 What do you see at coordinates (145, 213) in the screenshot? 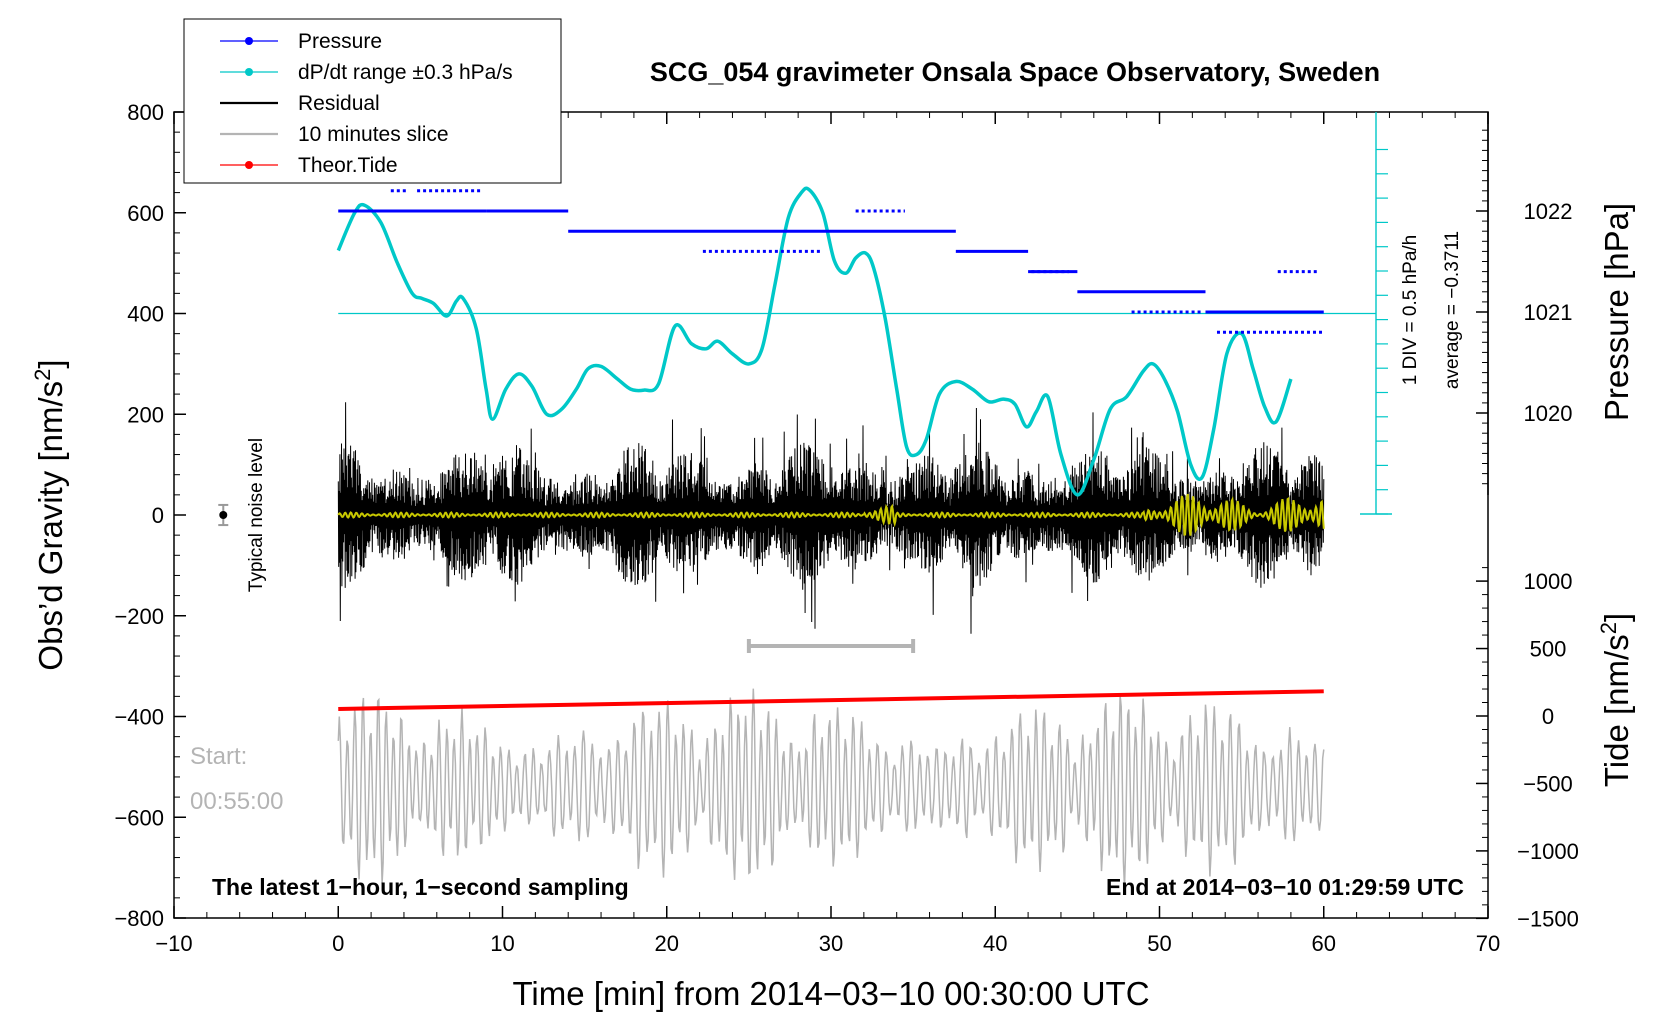
I see `y-tick-label: 600` at bounding box center [145, 213].